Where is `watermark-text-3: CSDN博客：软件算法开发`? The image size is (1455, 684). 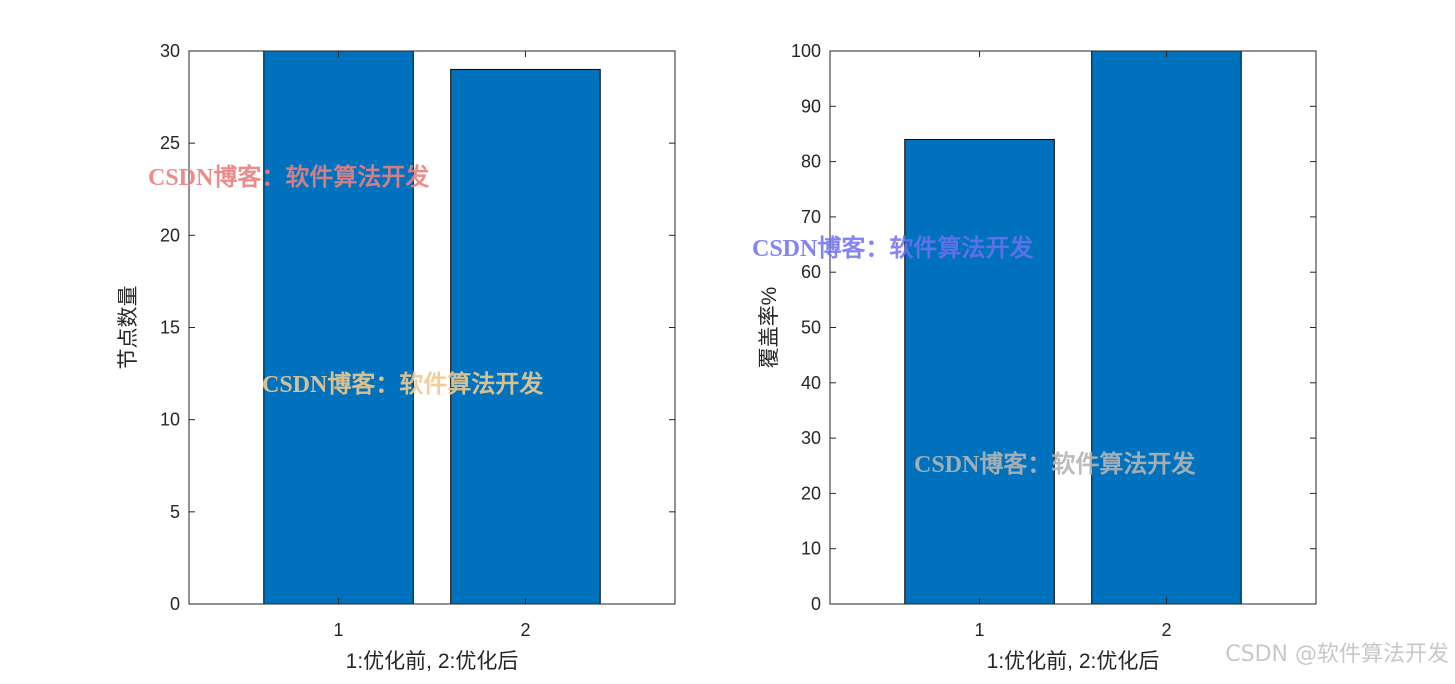
watermark-text-3: CSDN博客：软件算法开发 is located at coordinates (892, 248).